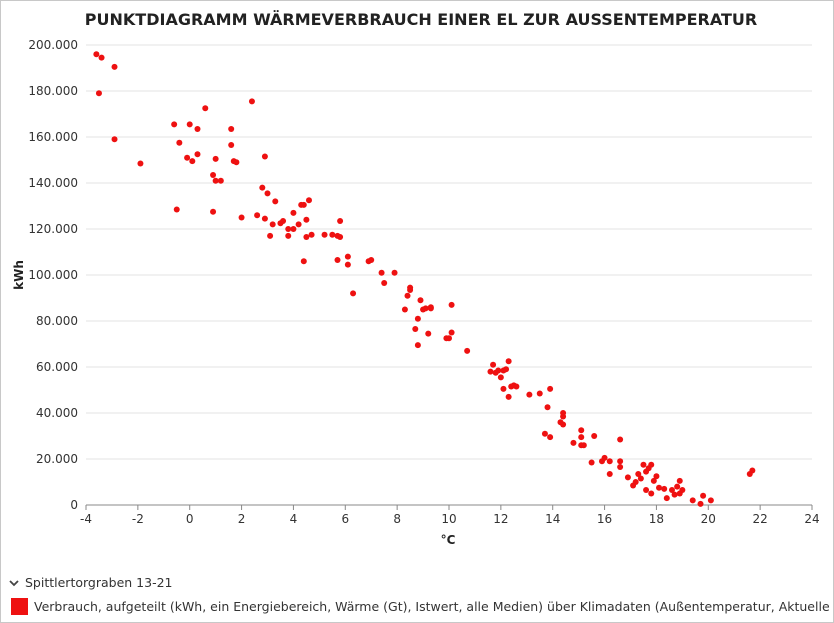 The width and height of the screenshot is (834, 623). Describe the element at coordinates (91, 582) in the screenshot. I see `legend-group-toggle: Spittlertorgraben 13-21` at that location.